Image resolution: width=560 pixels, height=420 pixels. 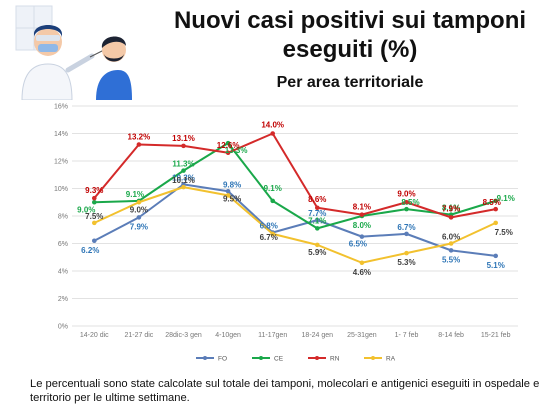 What do you see at coordinates (94, 190) in the screenshot?
I see `data-label: 9.3%` at bounding box center [94, 190].